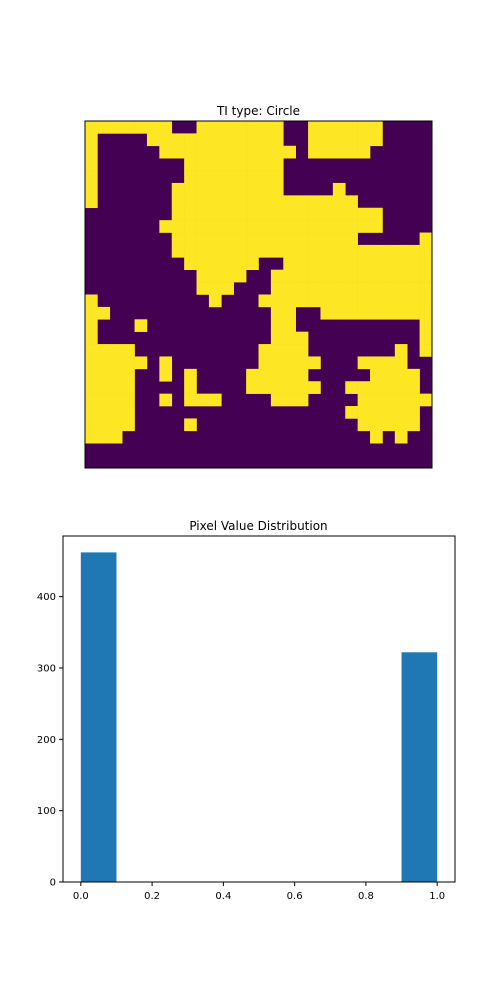 This screenshot has width=504, height=1008. What do you see at coordinates (259, 892) in the screenshot?
I see `histogram-x-axis: 0.0 0.2 0.4 0.6 0.8 1.0` at bounding box center [259, 892].